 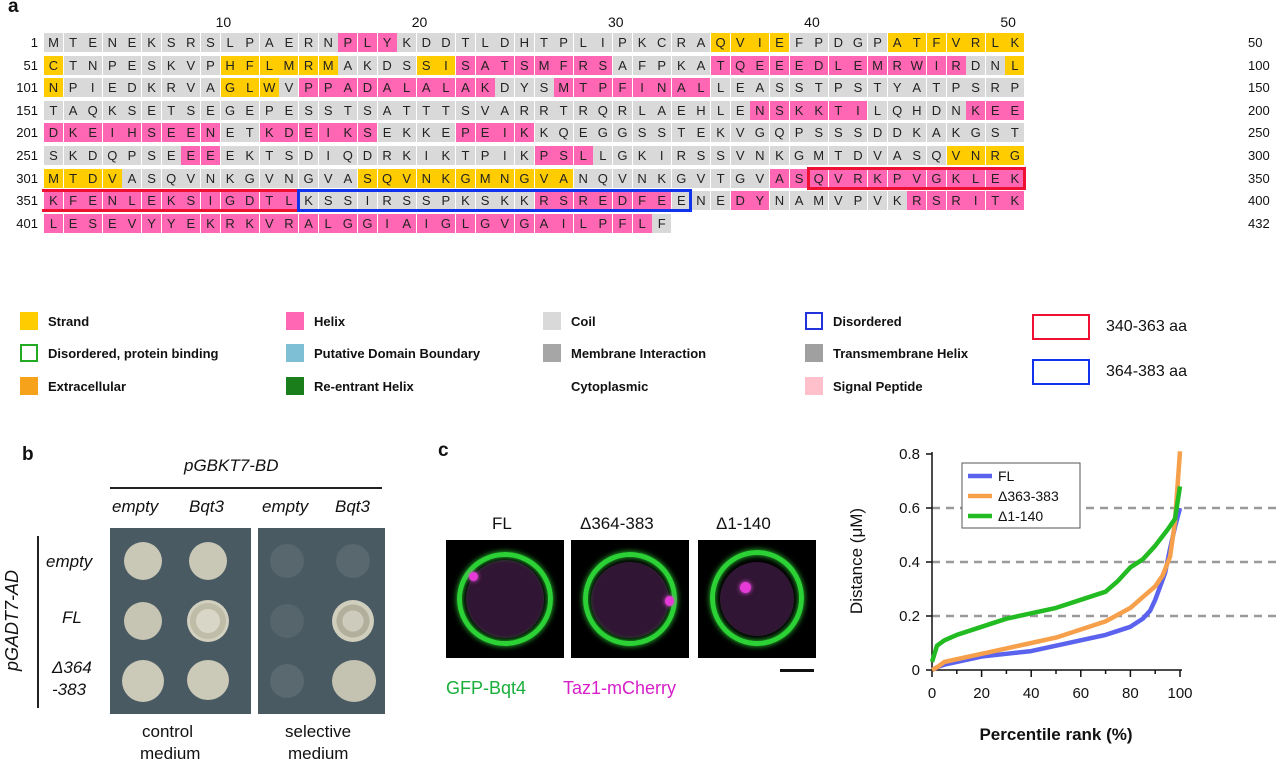 I want to click on legend-label: Signal Peptide, so click(x=878, y=386).